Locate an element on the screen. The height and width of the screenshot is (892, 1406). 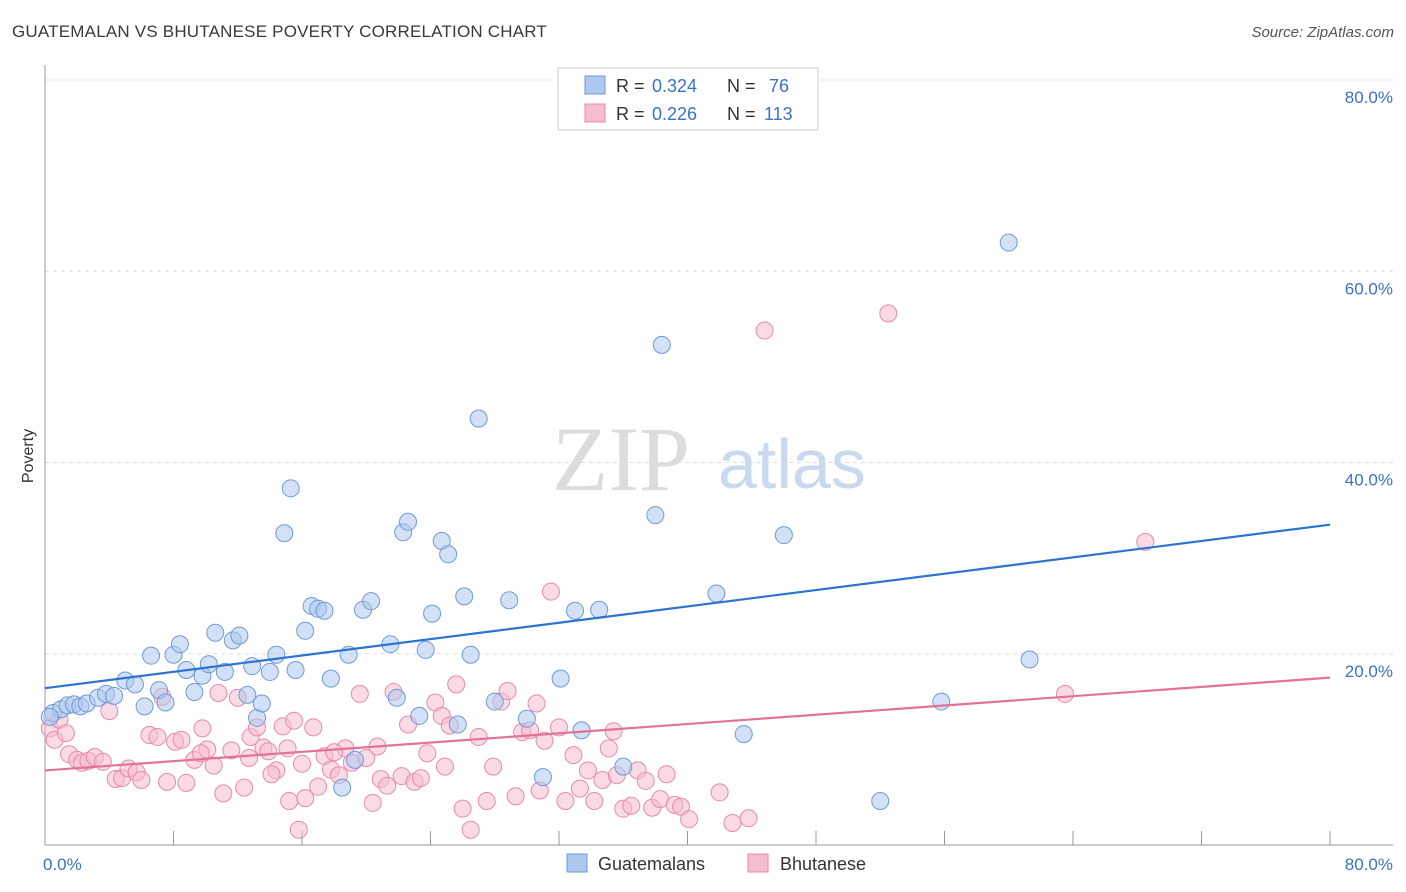
watermark-zip: ZIP is located at coordinates (621, 459).